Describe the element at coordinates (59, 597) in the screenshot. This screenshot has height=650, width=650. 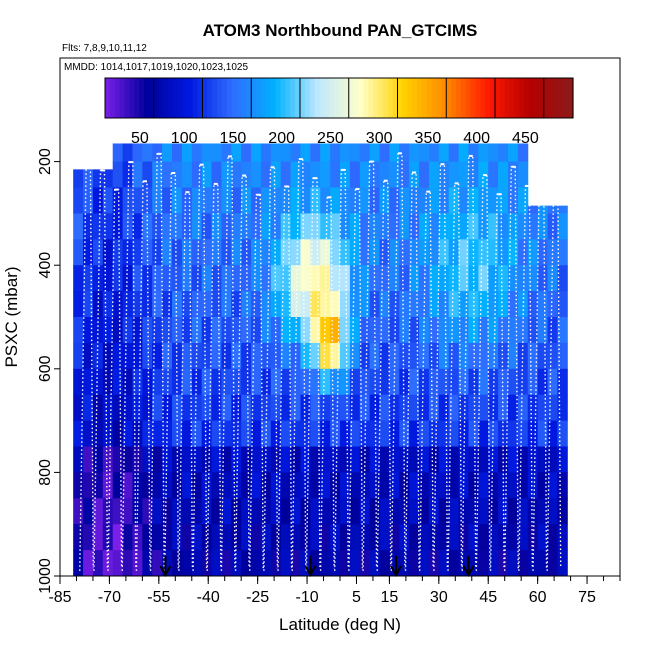
I see `x-tick-label: -85` at that location.